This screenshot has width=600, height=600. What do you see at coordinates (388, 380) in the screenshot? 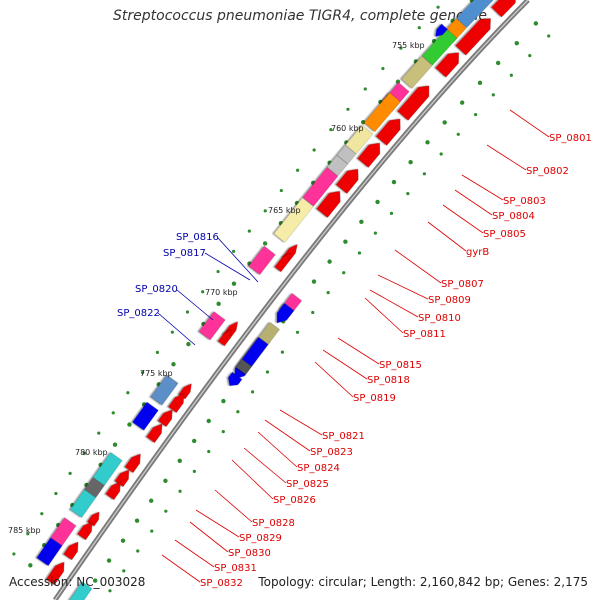
I see `gene-label-sp0818: SP_0818` at bounding box center [388, 380].